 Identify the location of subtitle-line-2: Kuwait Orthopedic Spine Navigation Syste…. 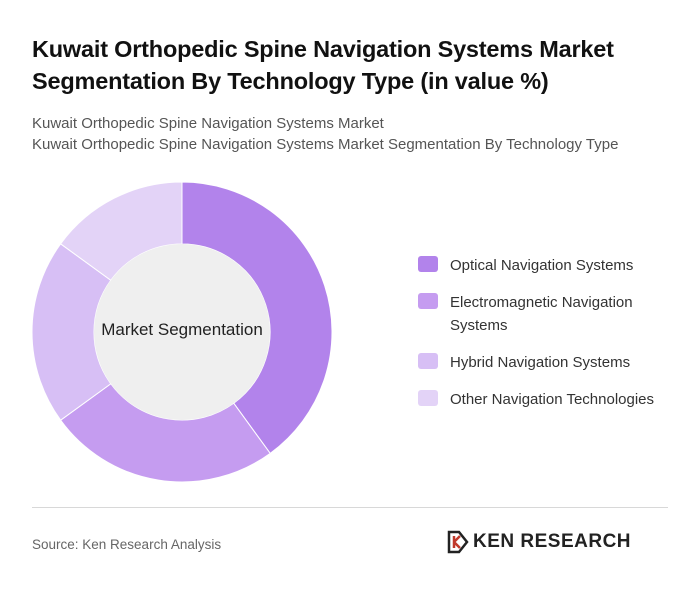
(325, 144).